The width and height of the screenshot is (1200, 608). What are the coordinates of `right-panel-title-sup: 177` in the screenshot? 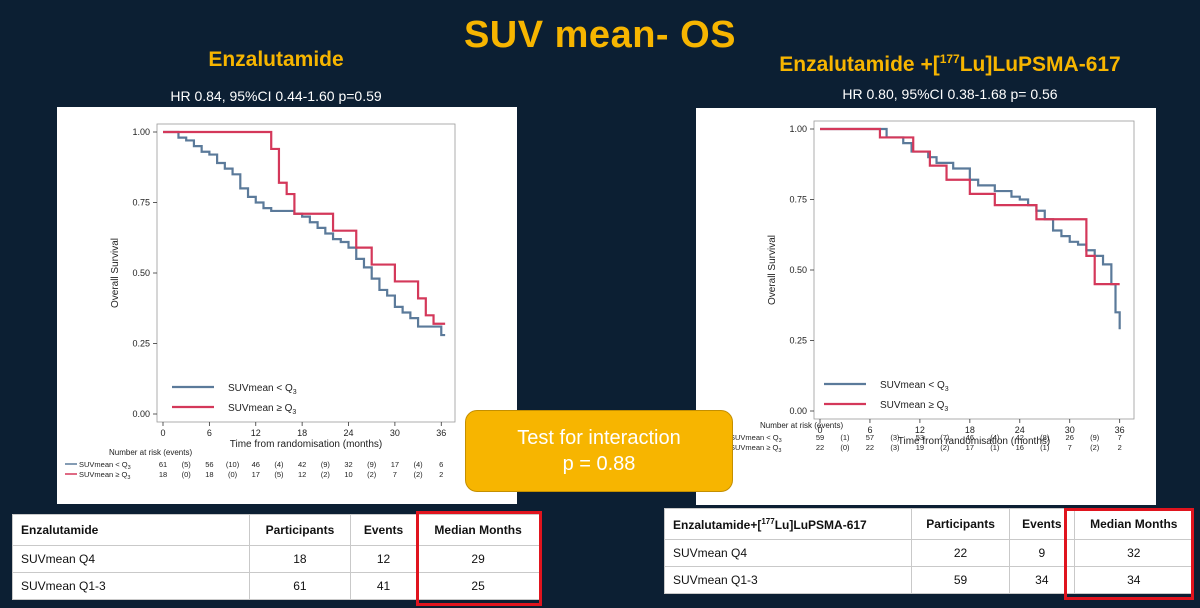 It's located at (949, 59).